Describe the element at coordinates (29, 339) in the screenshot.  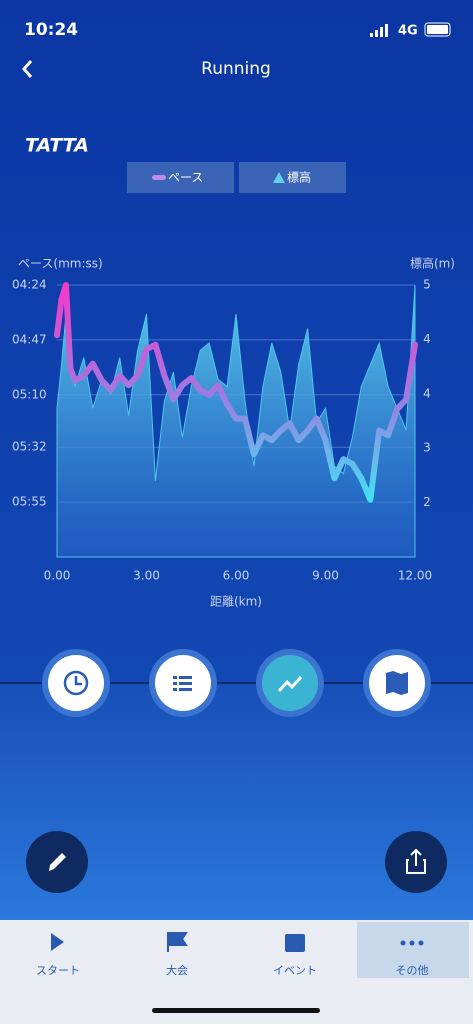
I see `y-tick-label: 04:47` at that location.